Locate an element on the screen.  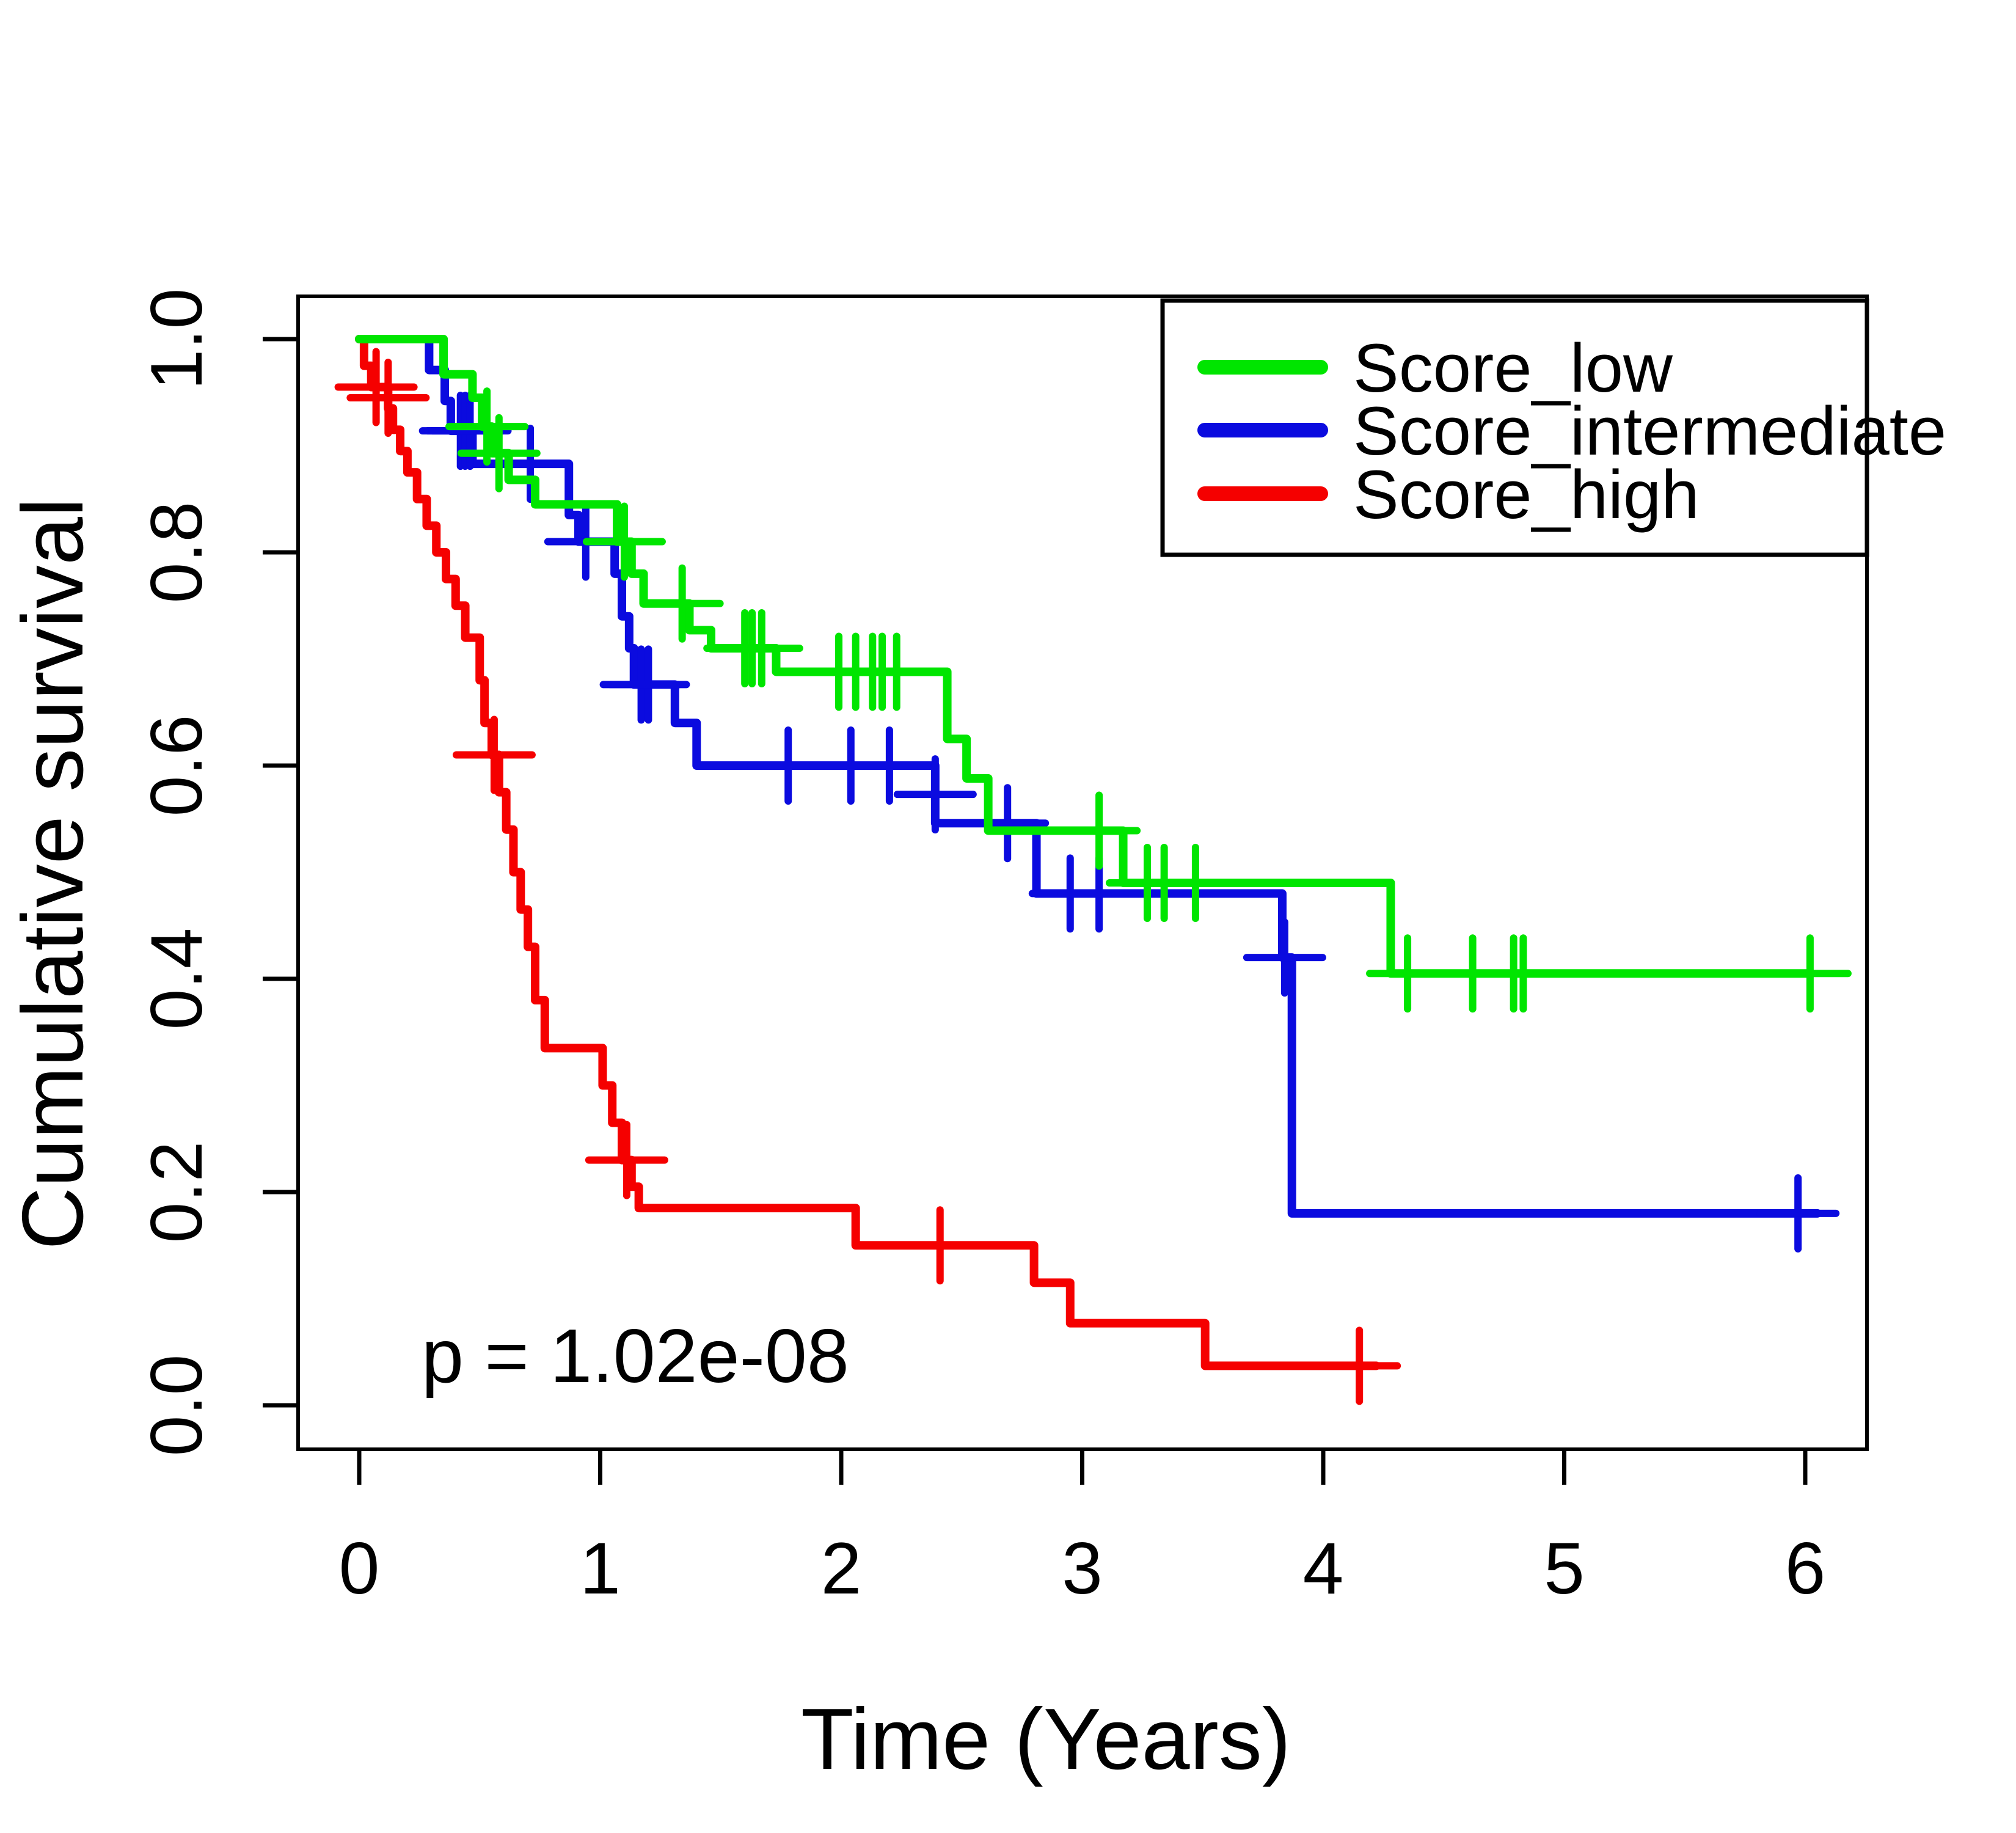
x-axis-tick-label: 0 is located at coordinates (360, 1568).